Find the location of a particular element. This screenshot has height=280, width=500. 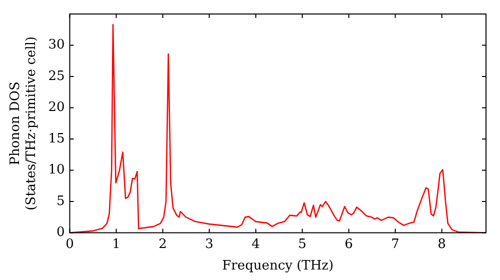

x-axis-title: Frequency (THz) is located at coordinates (278, 266).